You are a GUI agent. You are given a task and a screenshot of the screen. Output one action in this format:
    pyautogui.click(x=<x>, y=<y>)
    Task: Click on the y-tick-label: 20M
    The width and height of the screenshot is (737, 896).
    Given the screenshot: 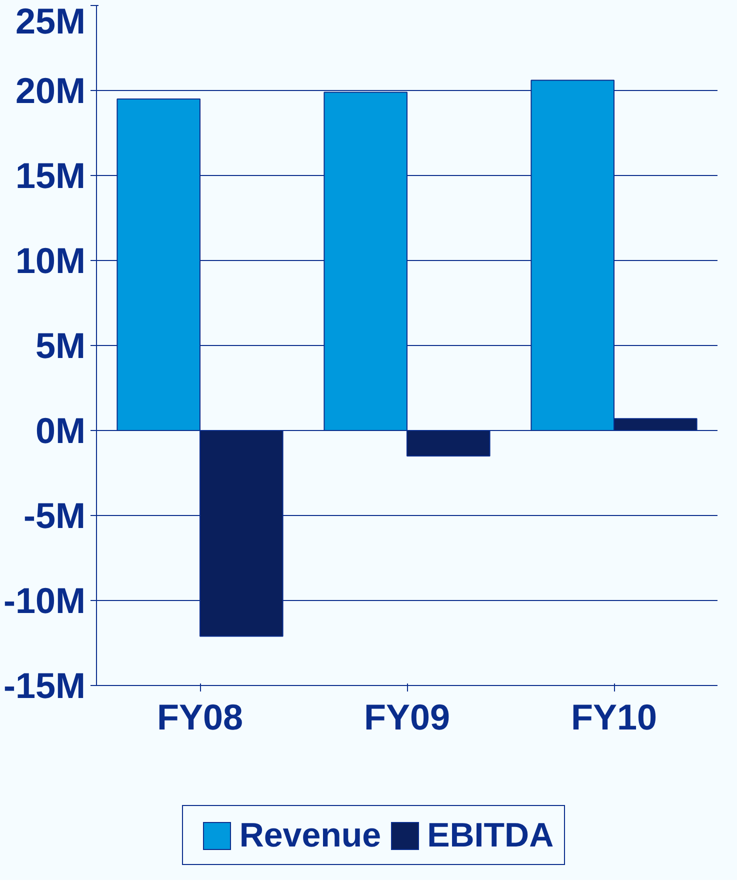 What is the action you would take?
    pyautogui.click(x=50, y=90)
    